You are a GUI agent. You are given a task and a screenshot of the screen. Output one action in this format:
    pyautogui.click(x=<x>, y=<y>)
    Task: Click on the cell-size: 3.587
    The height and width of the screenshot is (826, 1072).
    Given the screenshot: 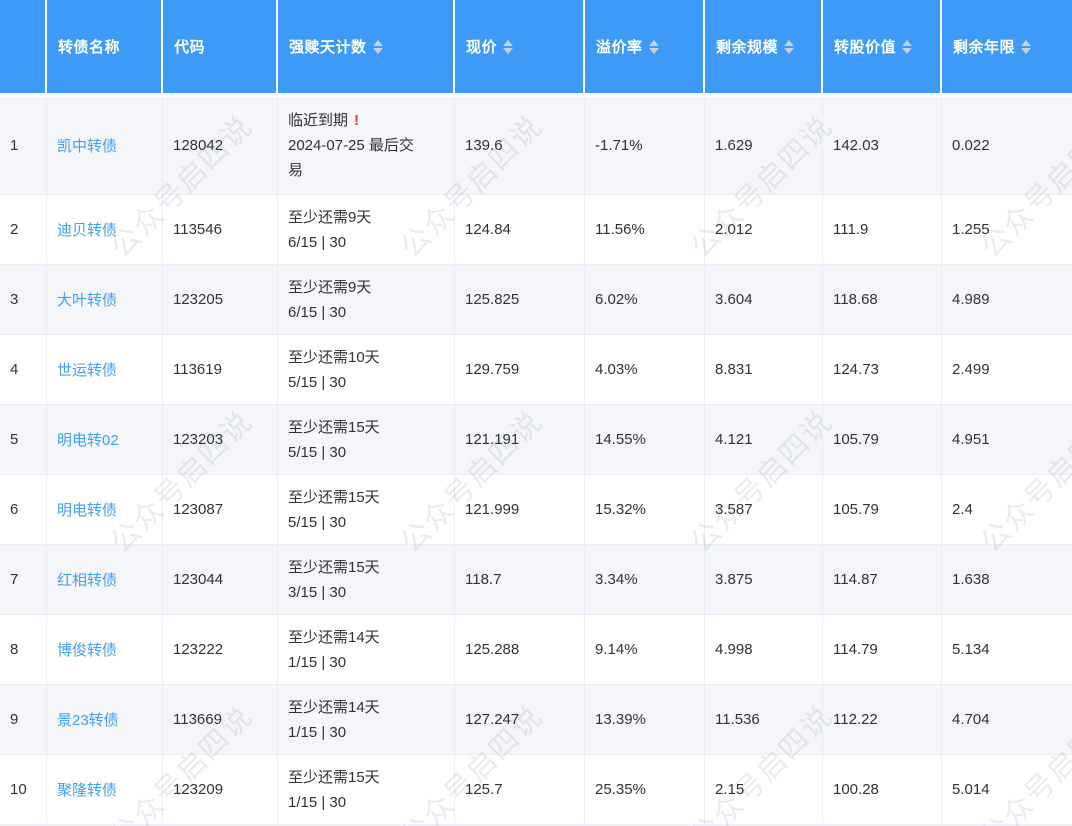 What is the action you would take?
    pyautogui.click(x=764, y=509)
    